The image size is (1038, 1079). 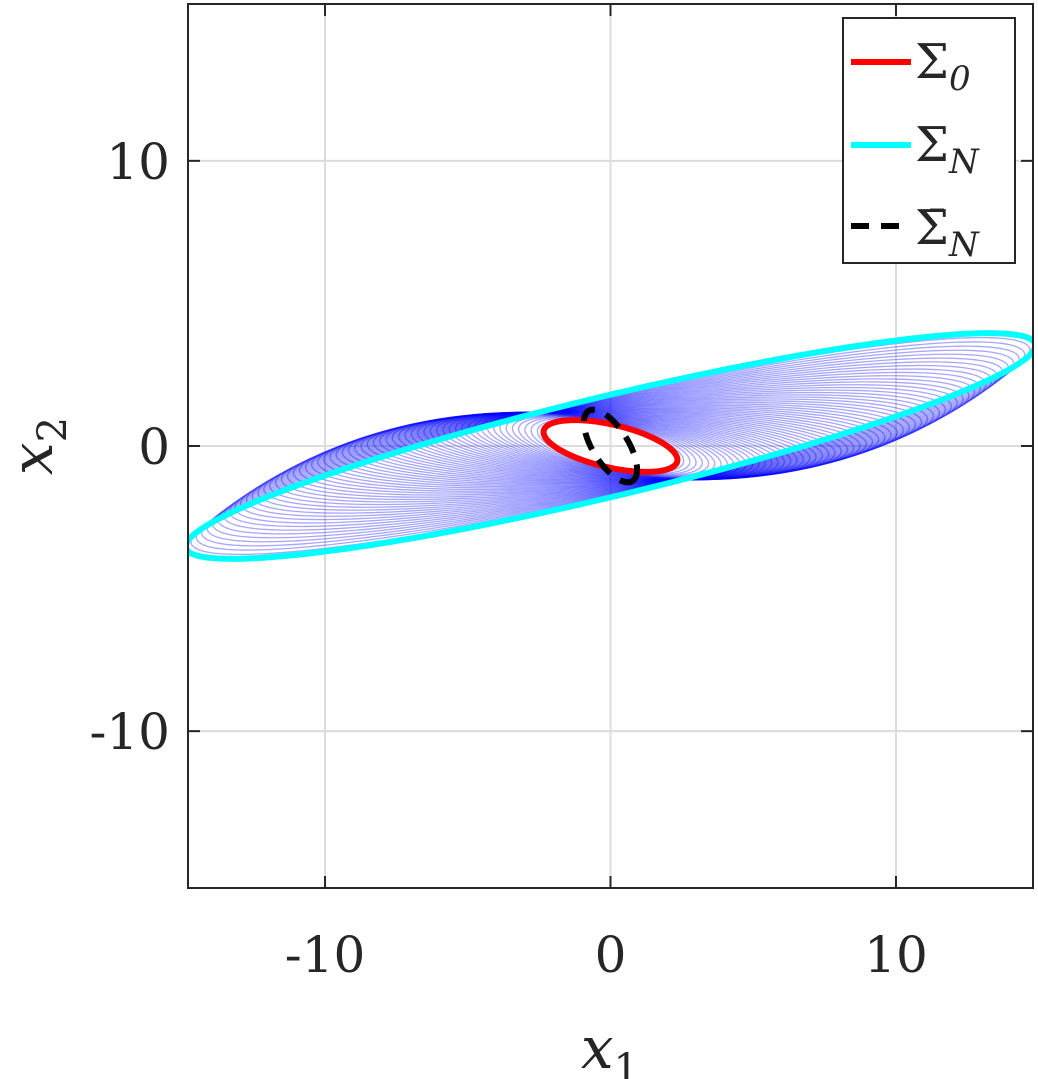 I want to click on x-tick-label-0: -10, so click(x=325, y=955).